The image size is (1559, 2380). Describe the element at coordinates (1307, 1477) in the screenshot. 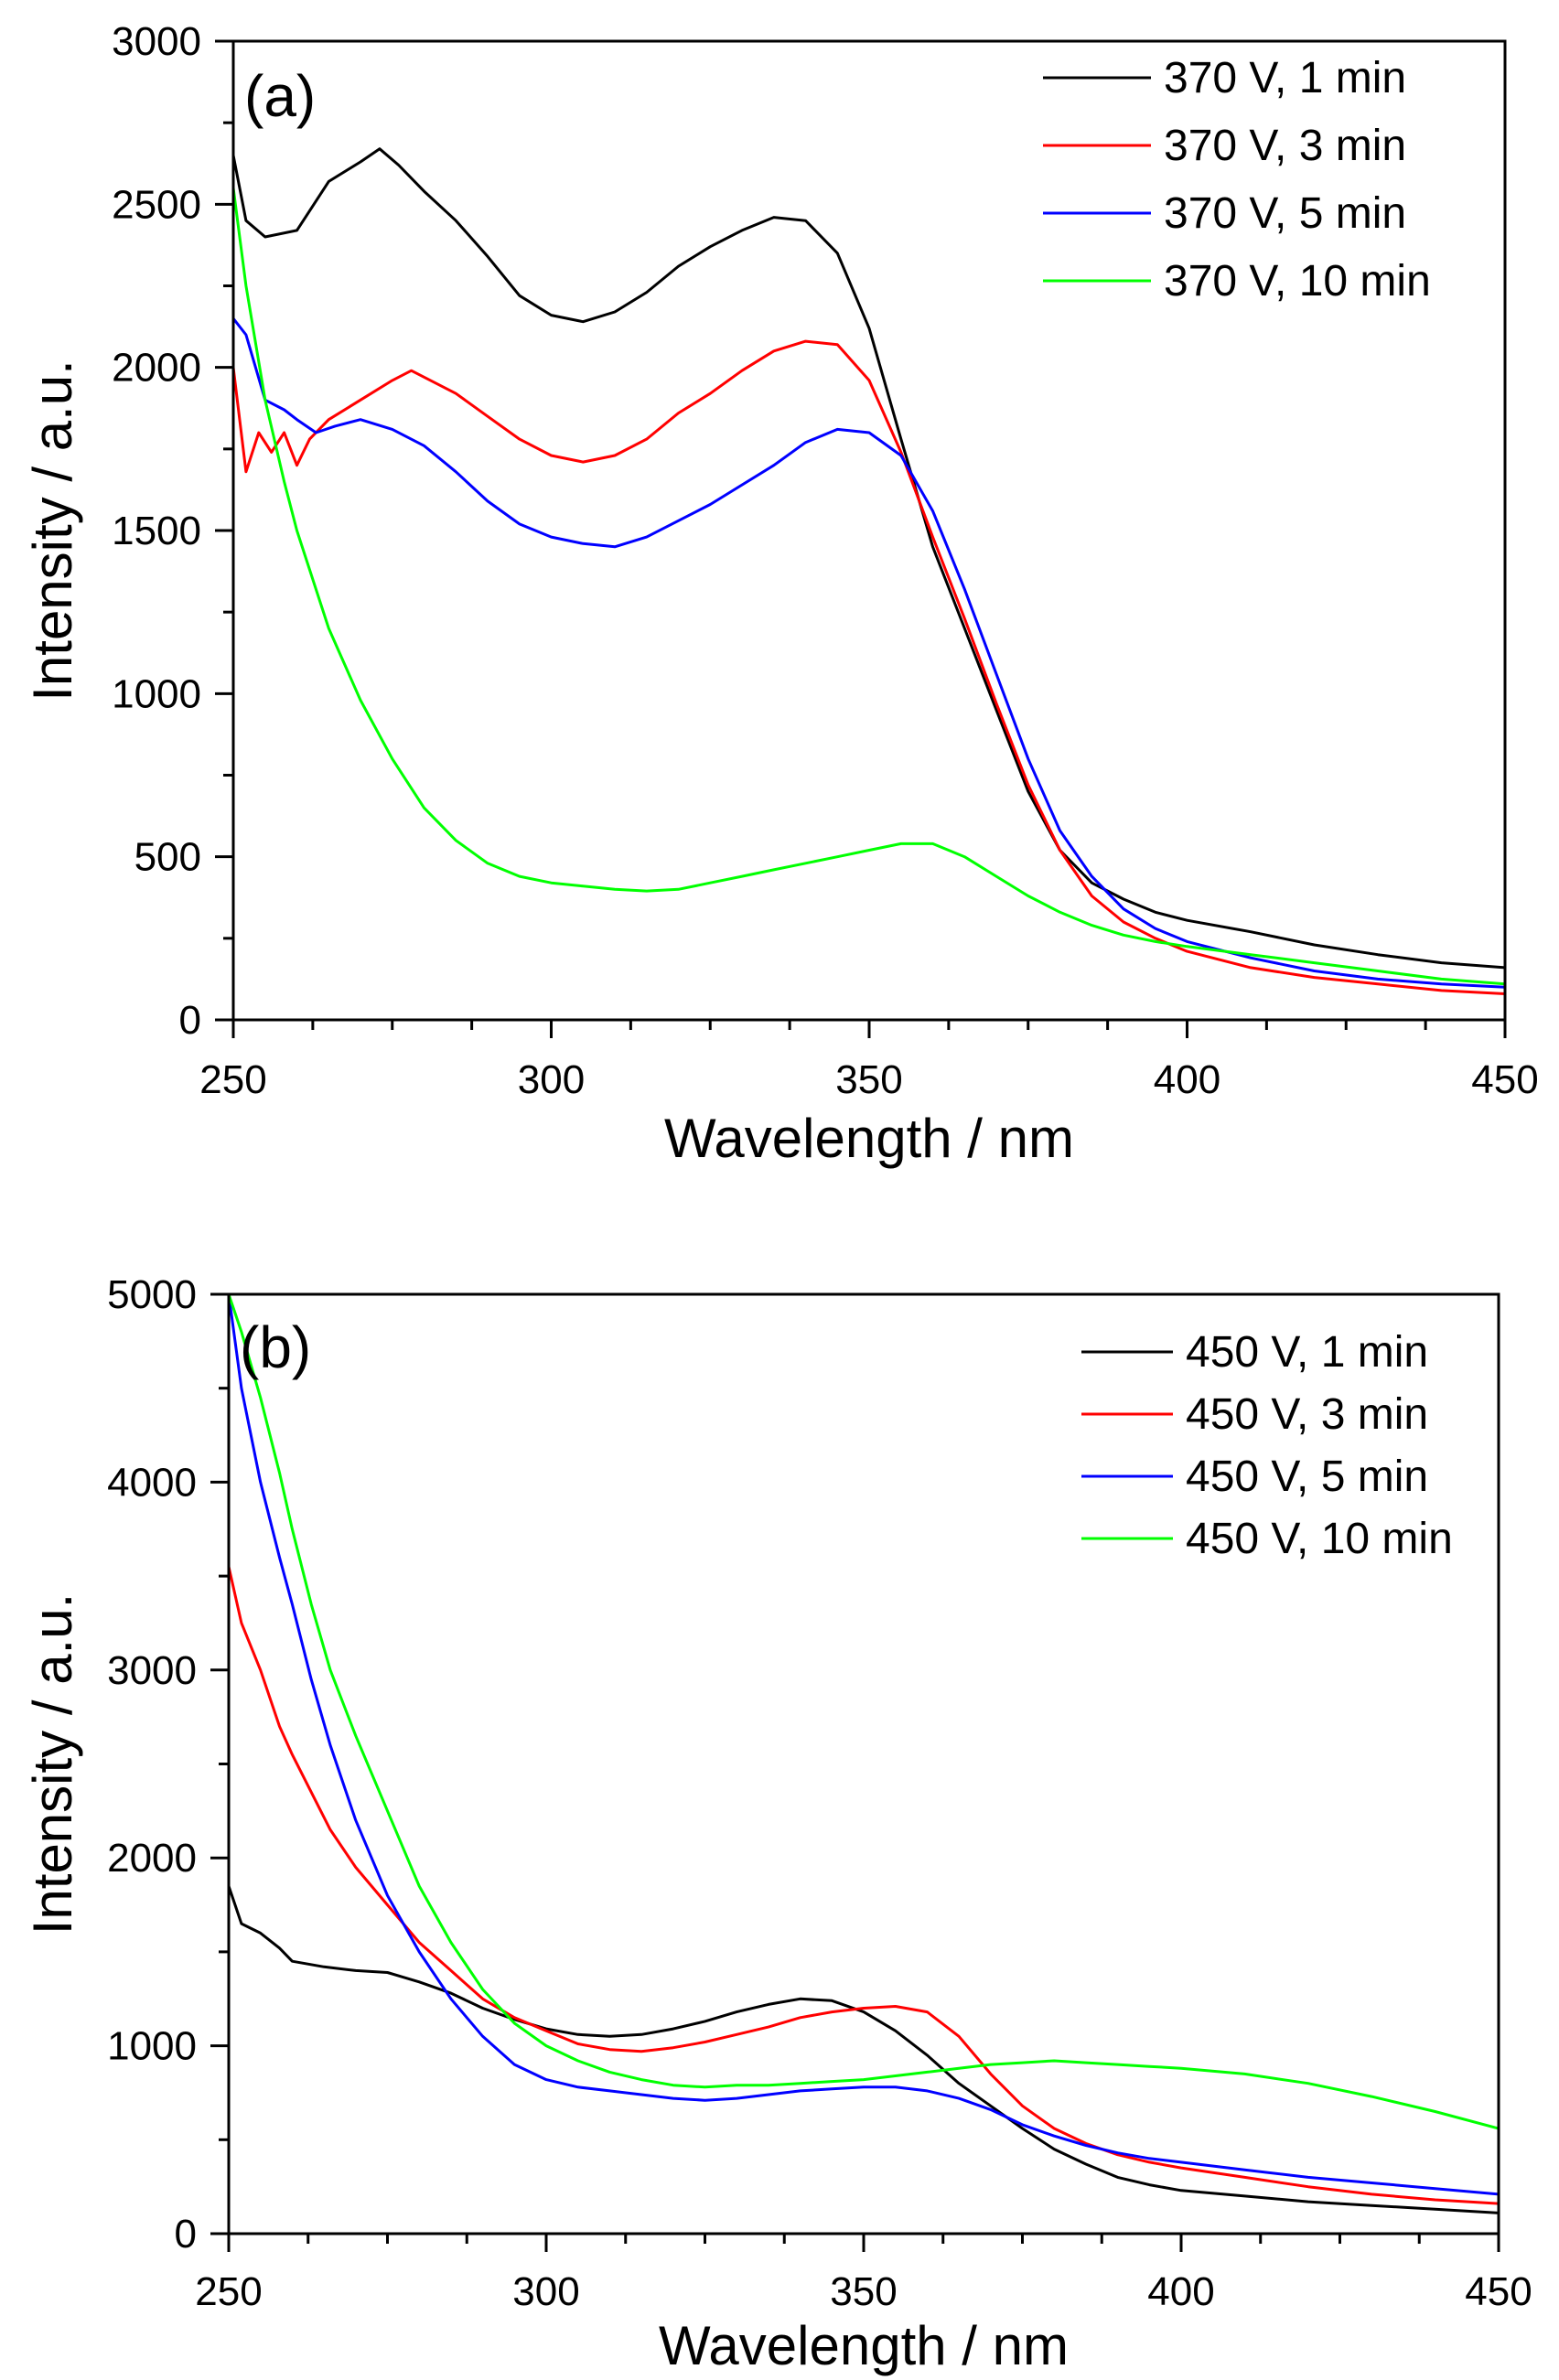

I see `legend-label: 450 V, 5 min` at that location.